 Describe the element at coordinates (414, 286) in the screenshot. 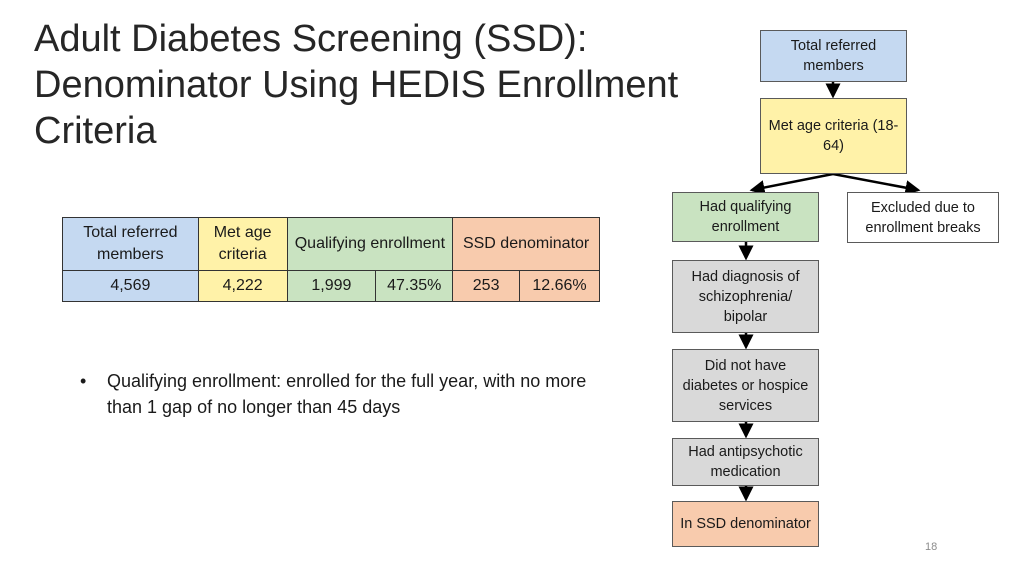

I see `value-qualifying-percent: 47.35%` at that location.